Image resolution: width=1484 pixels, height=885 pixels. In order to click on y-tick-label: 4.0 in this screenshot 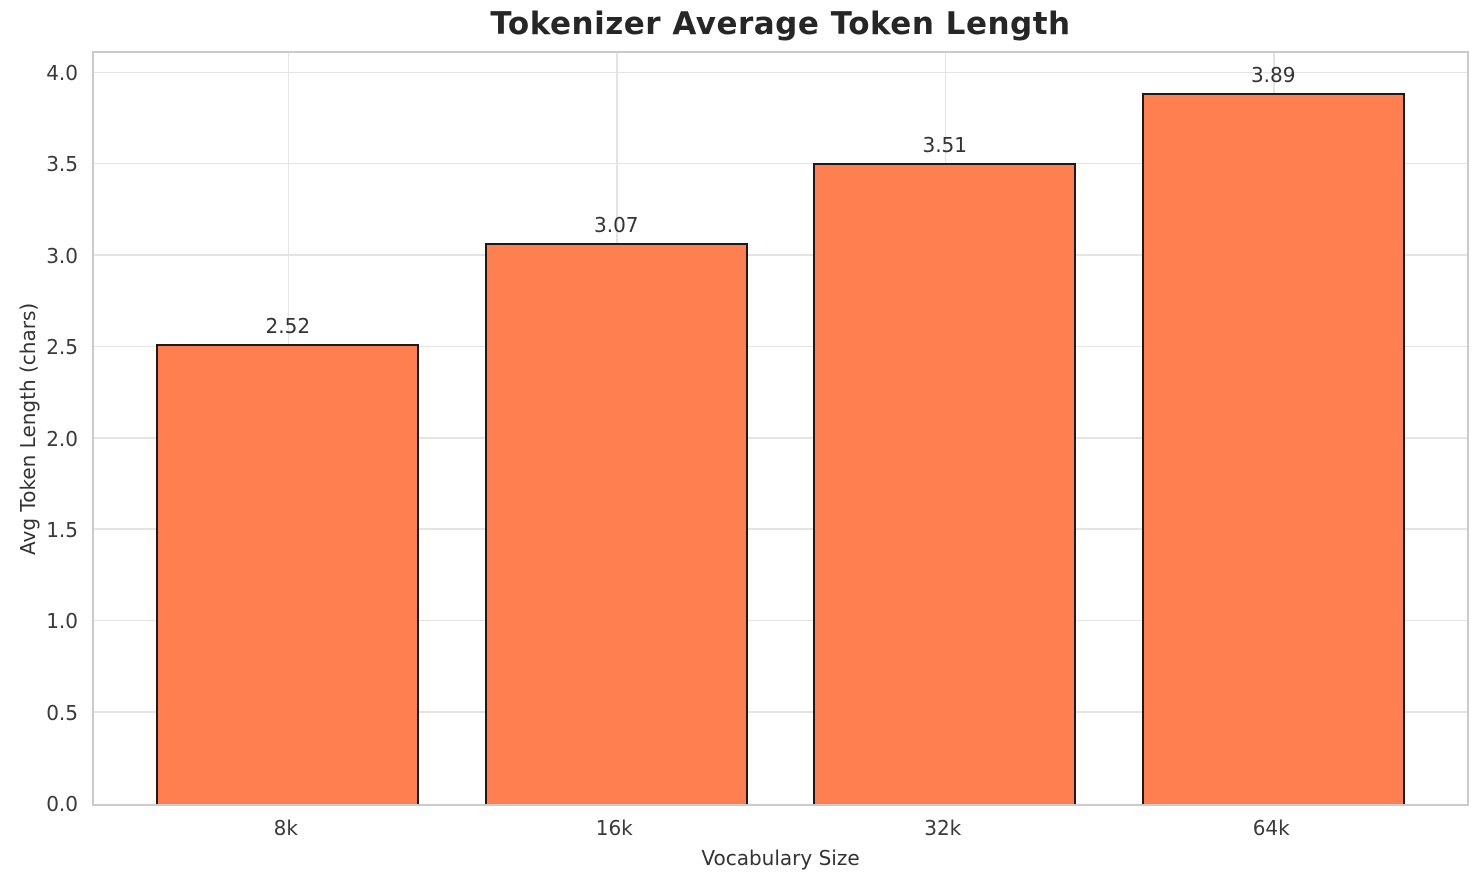, I will do `click(62, 73)`.